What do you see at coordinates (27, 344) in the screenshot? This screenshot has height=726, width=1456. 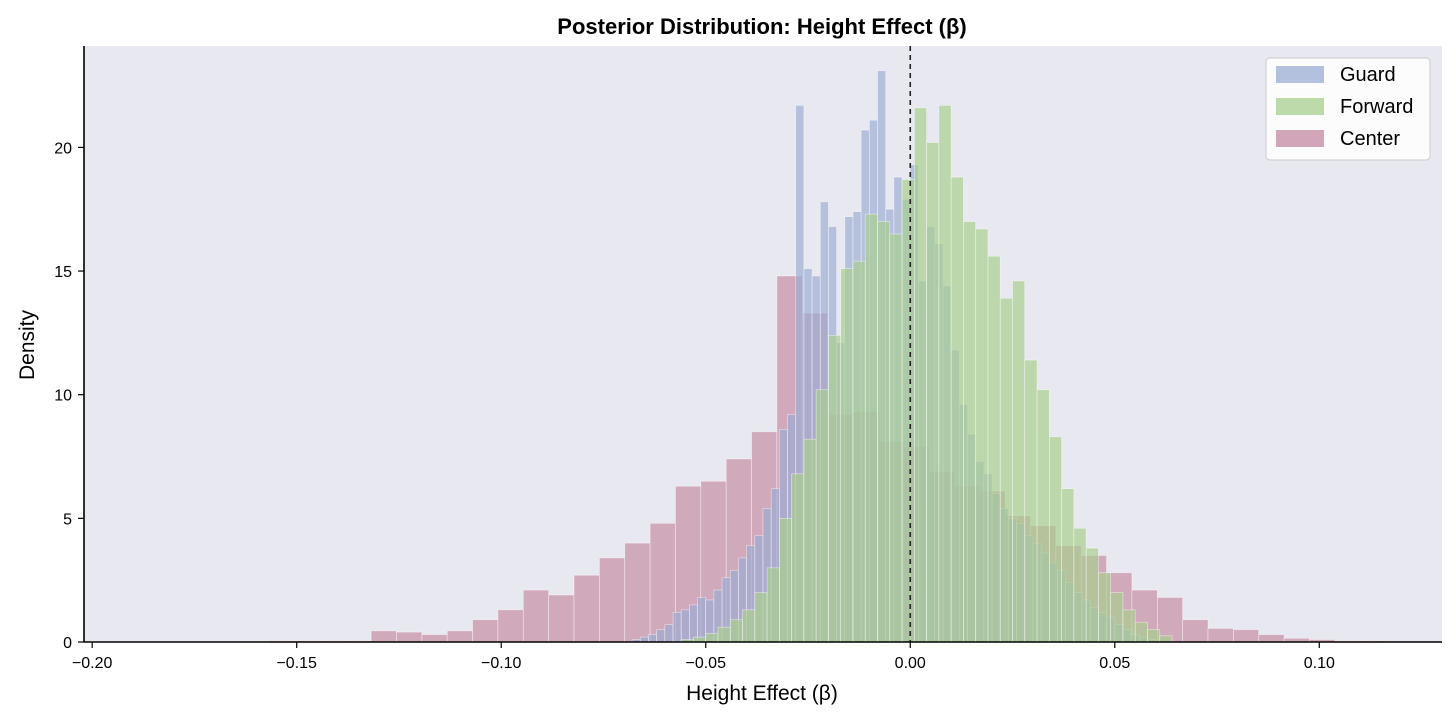 I see `y-axis-label: Density` at bounding box center [27, 344].